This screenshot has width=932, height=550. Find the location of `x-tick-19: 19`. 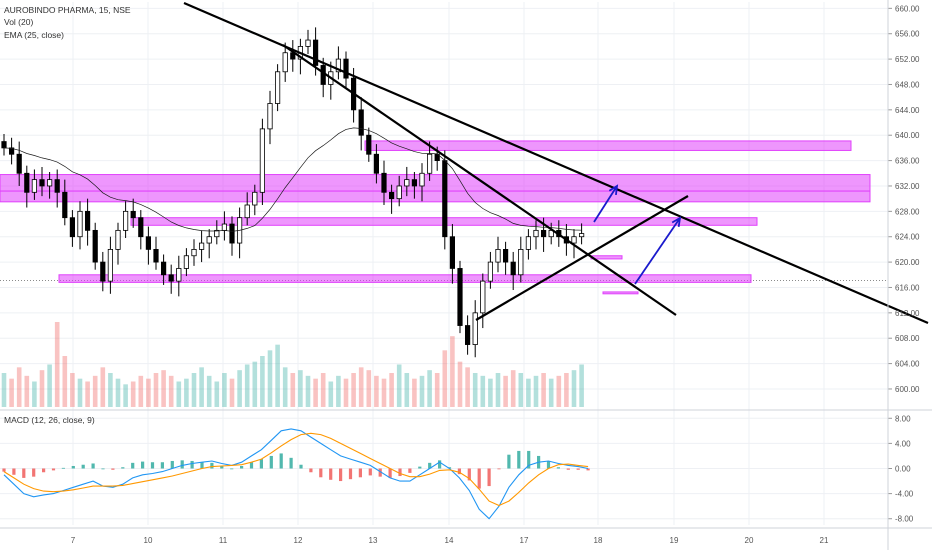

x-tick-19: 19 is located at coordinates (674, 540).